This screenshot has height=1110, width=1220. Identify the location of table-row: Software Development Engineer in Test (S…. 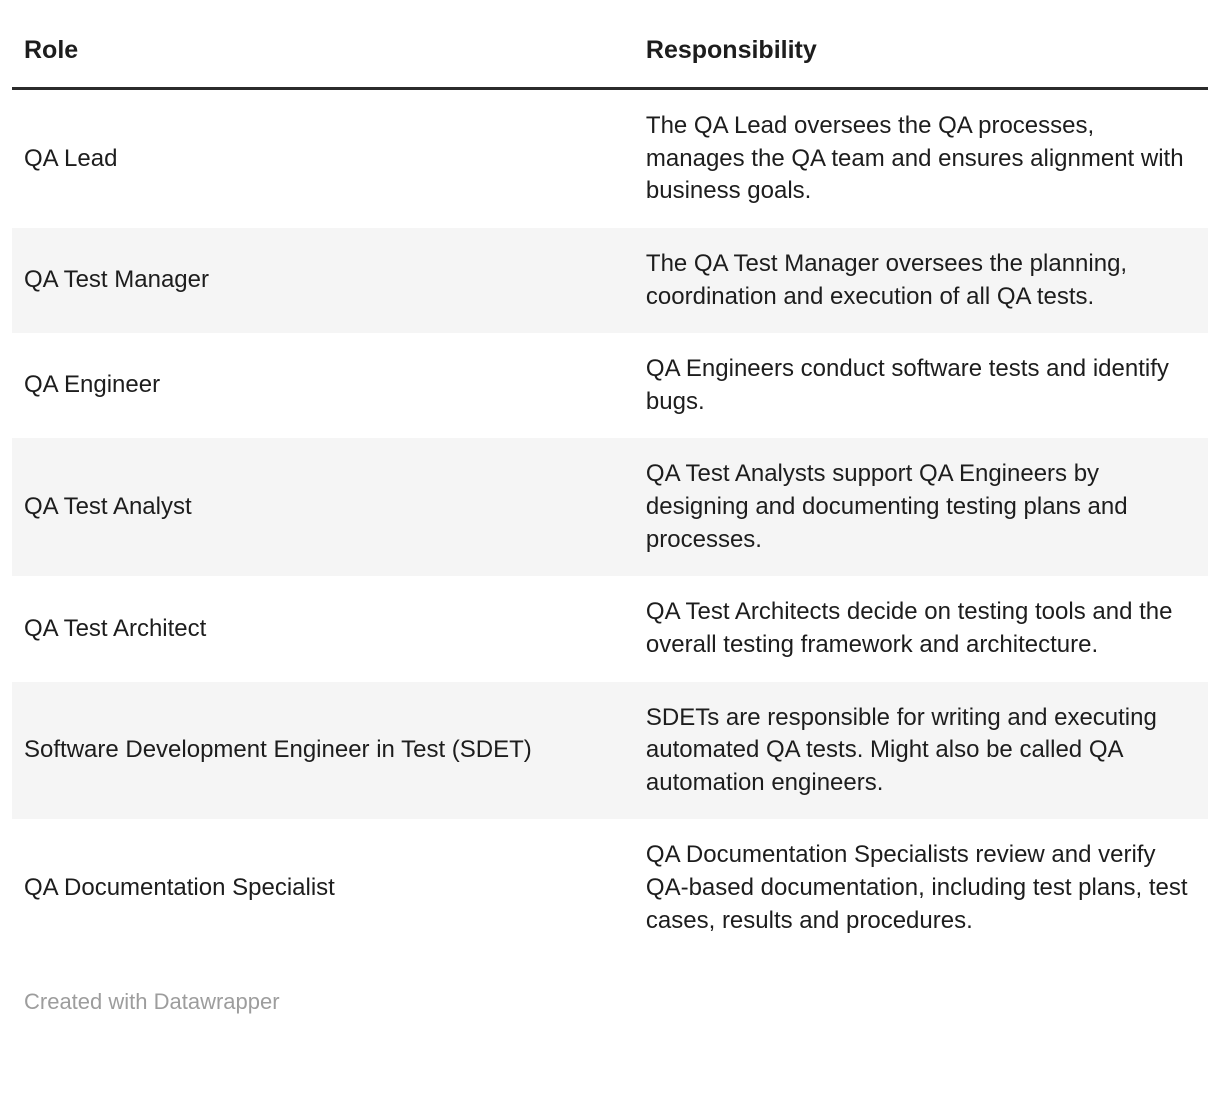
(610, 750).